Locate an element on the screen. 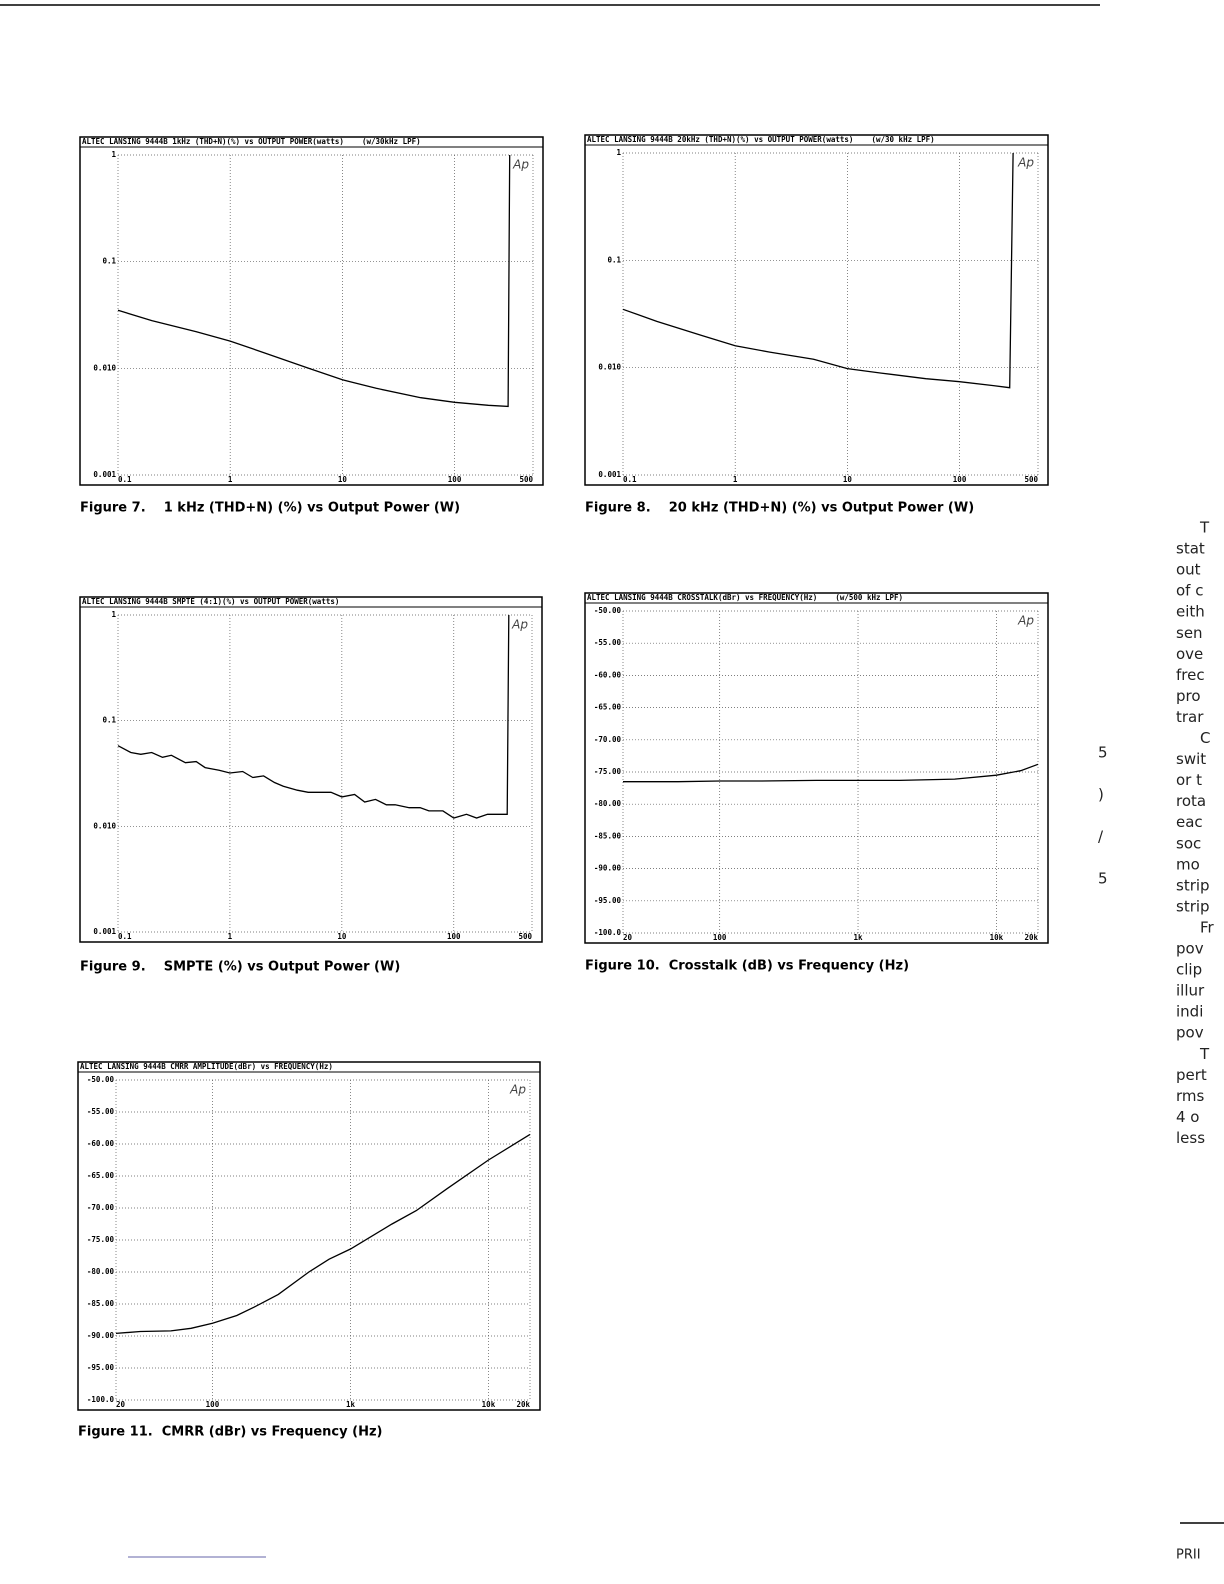 This screenshot has height=1584, width=1224. body-text-fragment: soc is located at coordinates (1188, 843).